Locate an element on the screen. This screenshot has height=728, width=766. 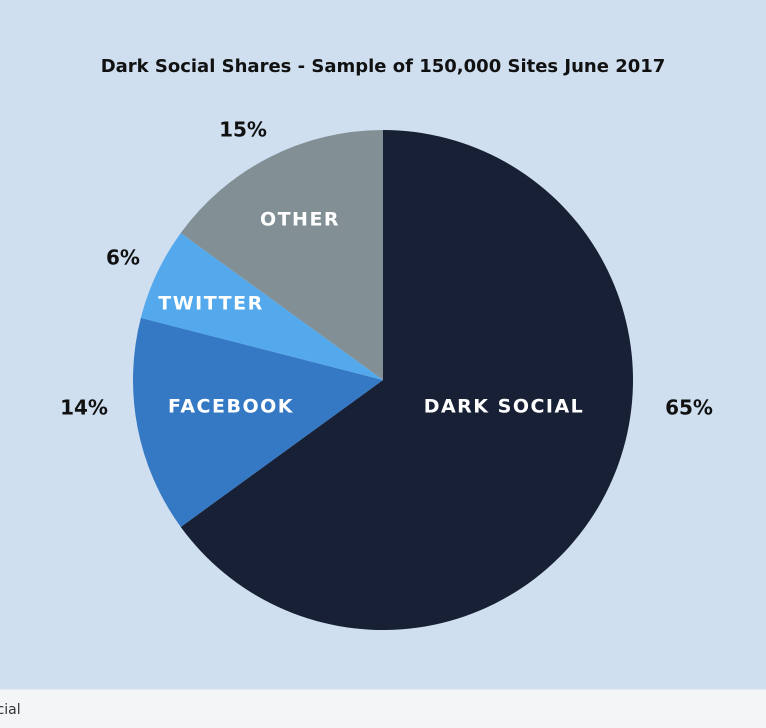
pie-slice-twitter is located at coordinates (261, 306).